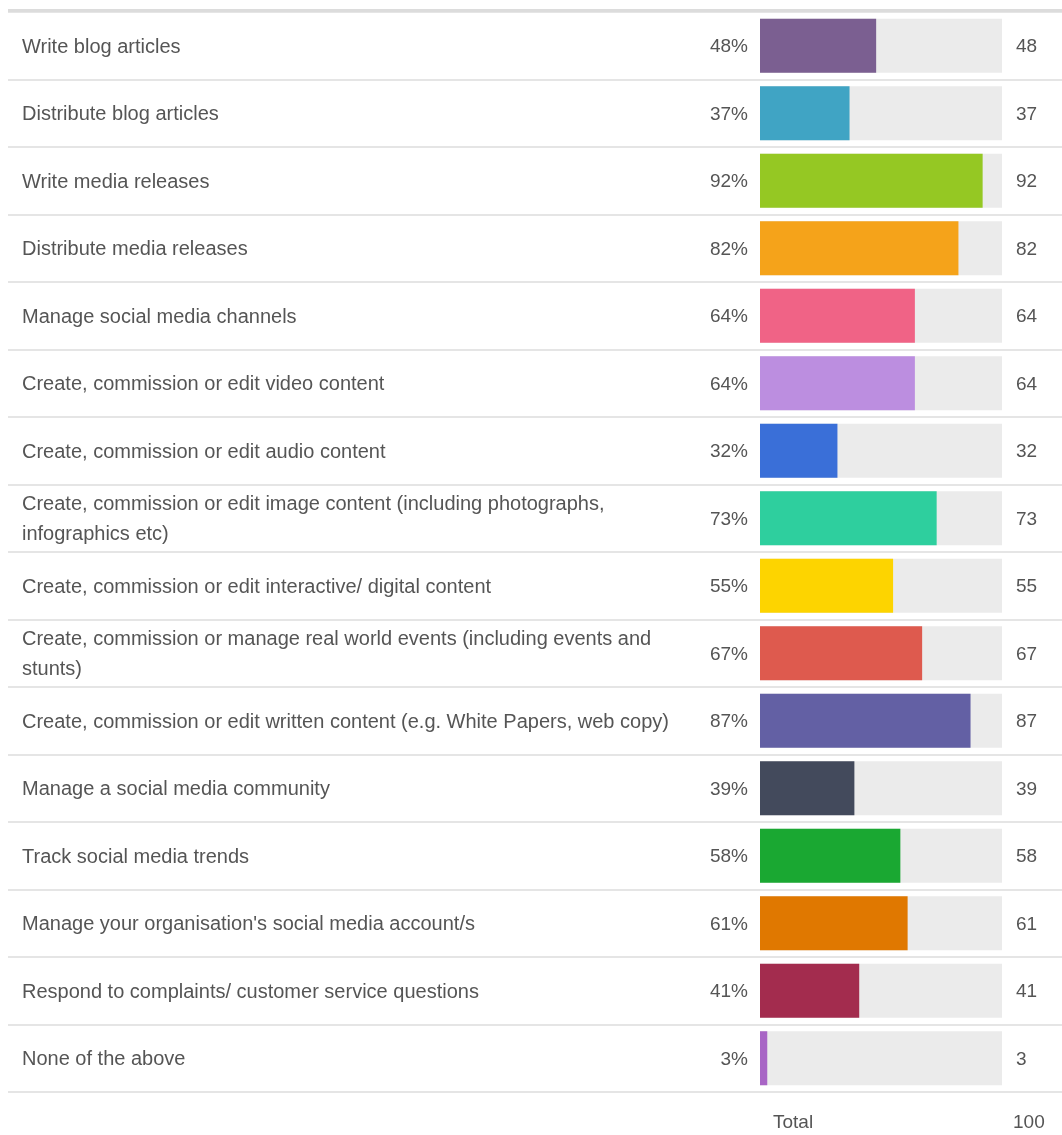 This screenshot has height=1135, width=1062. I want to click on y-tick-label: Write media releases, so click(116, 180).